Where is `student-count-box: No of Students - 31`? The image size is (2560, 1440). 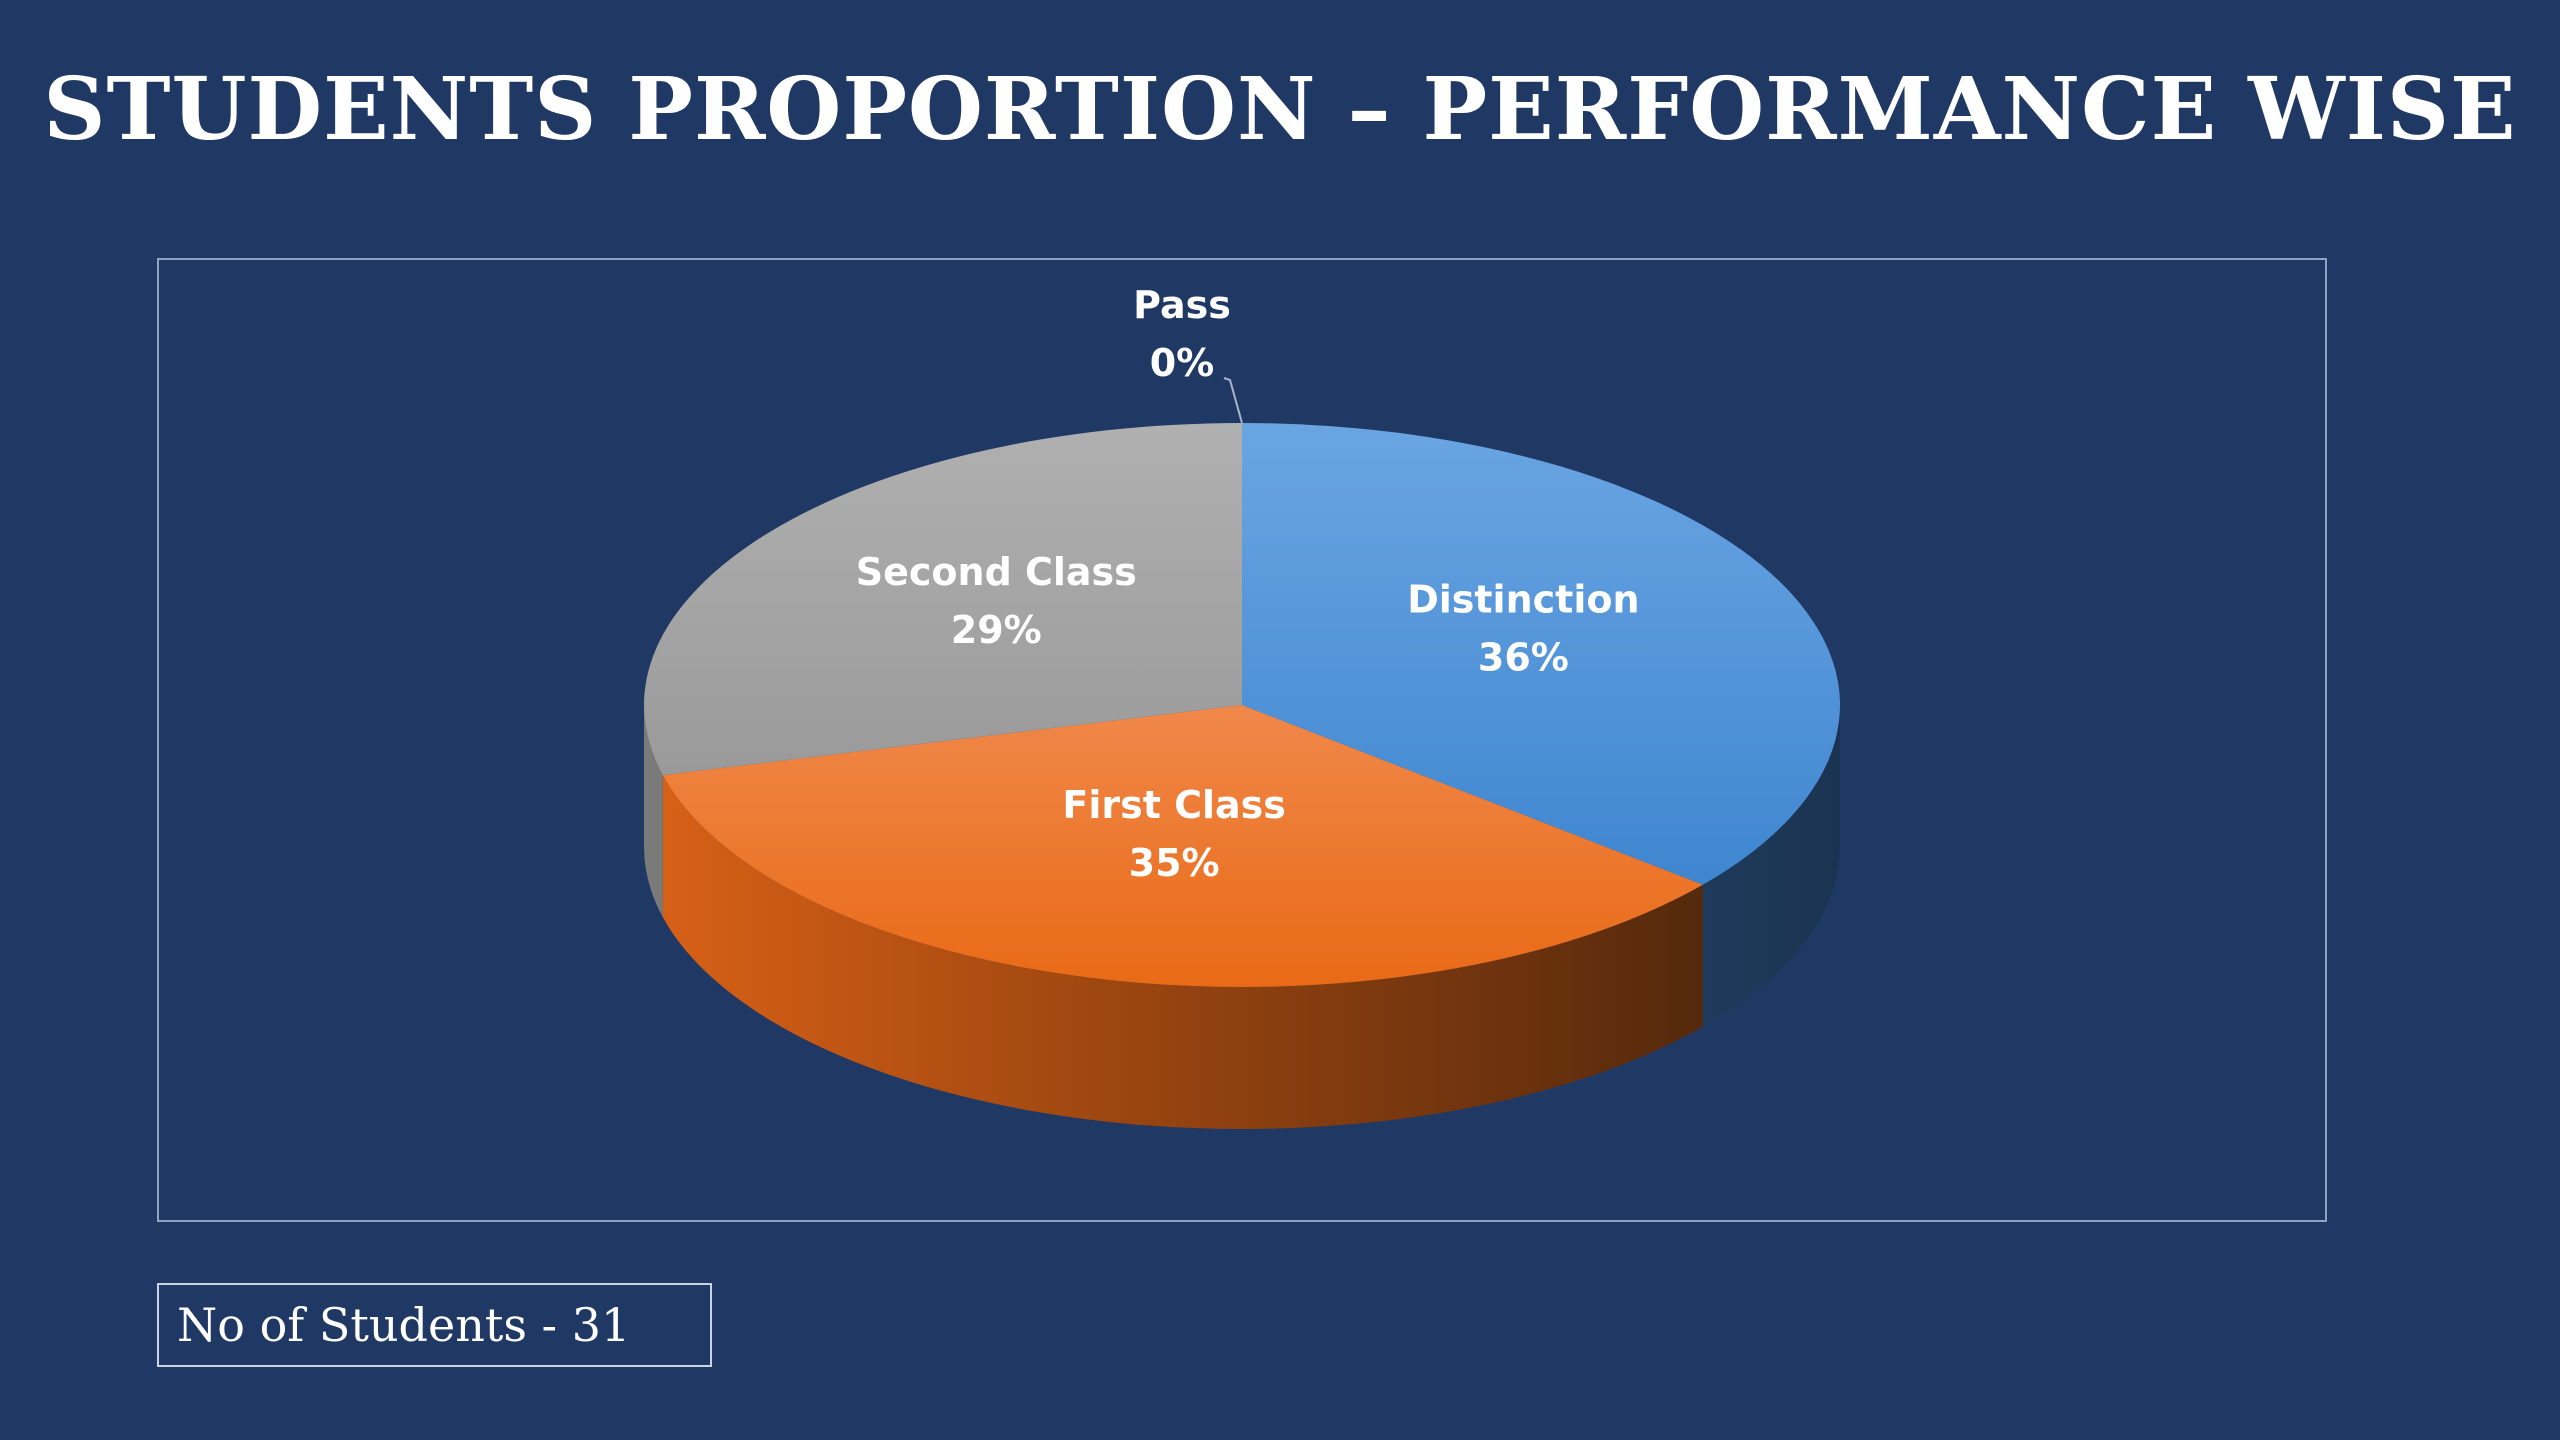 student-count-box: No of Students - 31 is located at coordinates (434, 1325).